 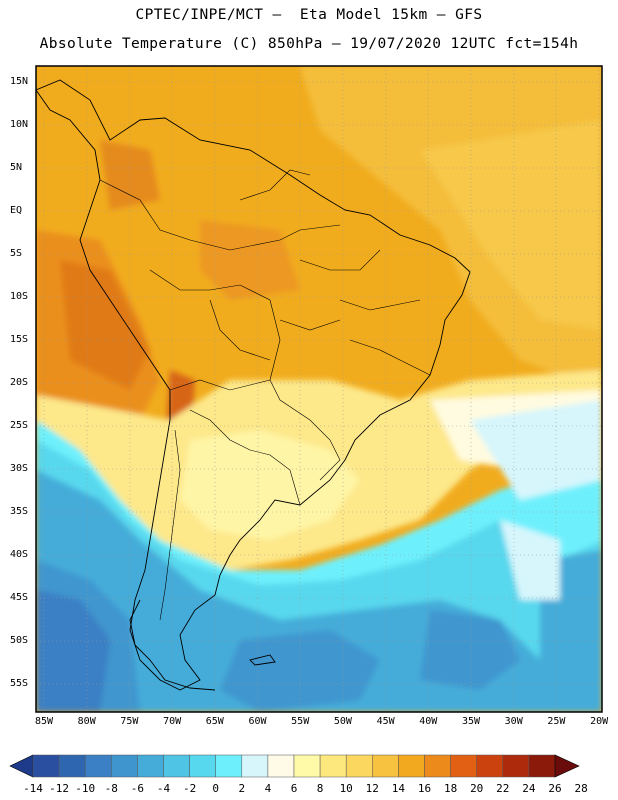 I want to click on colorbar, so click(x=294, y=766).